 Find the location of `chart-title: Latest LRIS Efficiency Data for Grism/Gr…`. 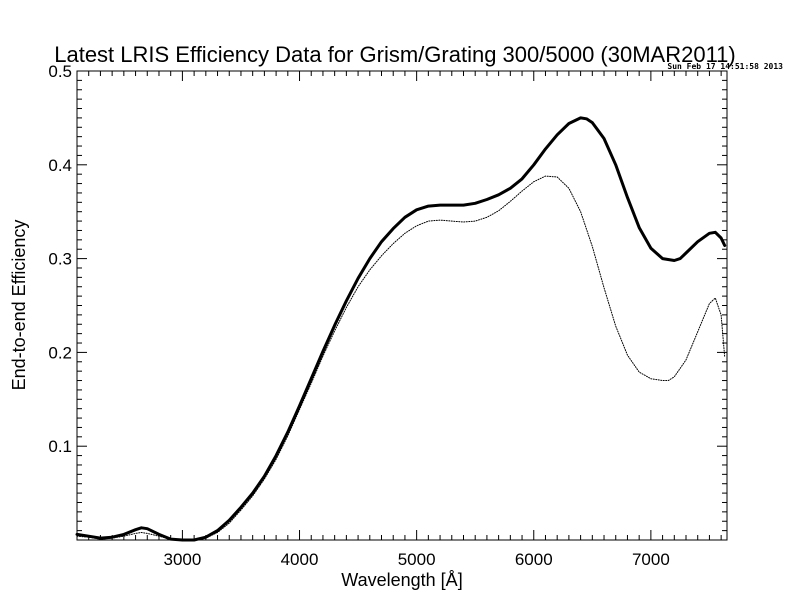

chart-title: Latest LRIS Efficiency Data for Grism/Gr… is located at coordinates (395, 54).